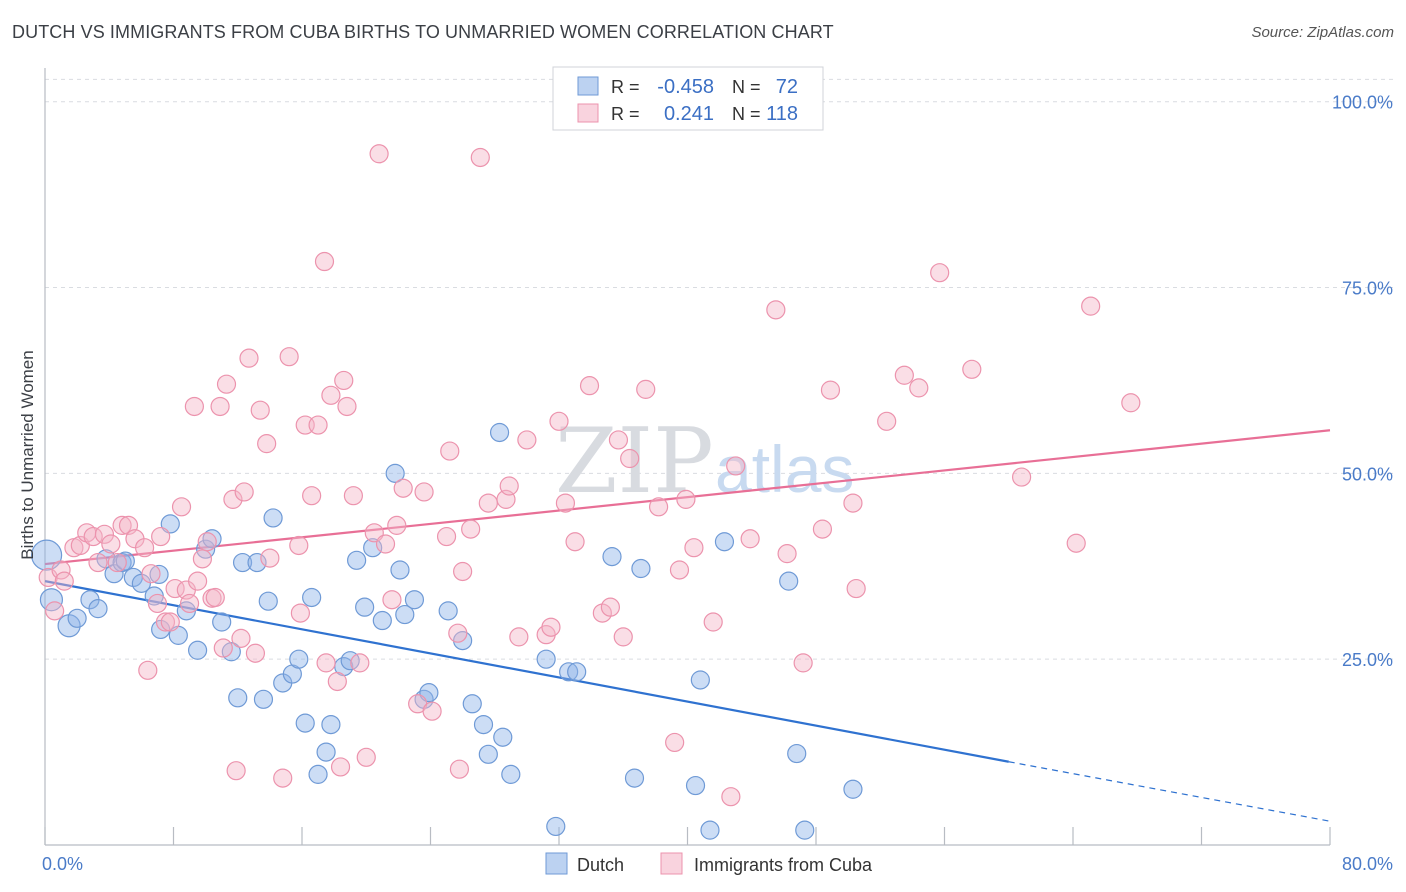 This screenshot has height=892, width=1406. I want to click on dutch-trend-line, so click(526, 671).